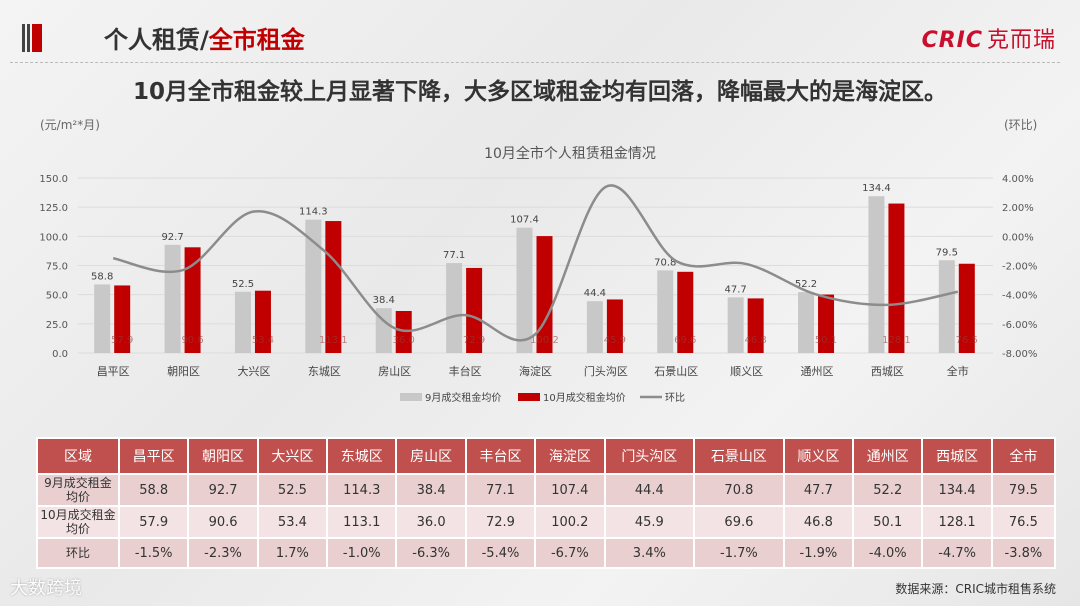 This screenshot has height=606, width=1080. I want to click on y-left-tick: 75.0, so click(57, 267).